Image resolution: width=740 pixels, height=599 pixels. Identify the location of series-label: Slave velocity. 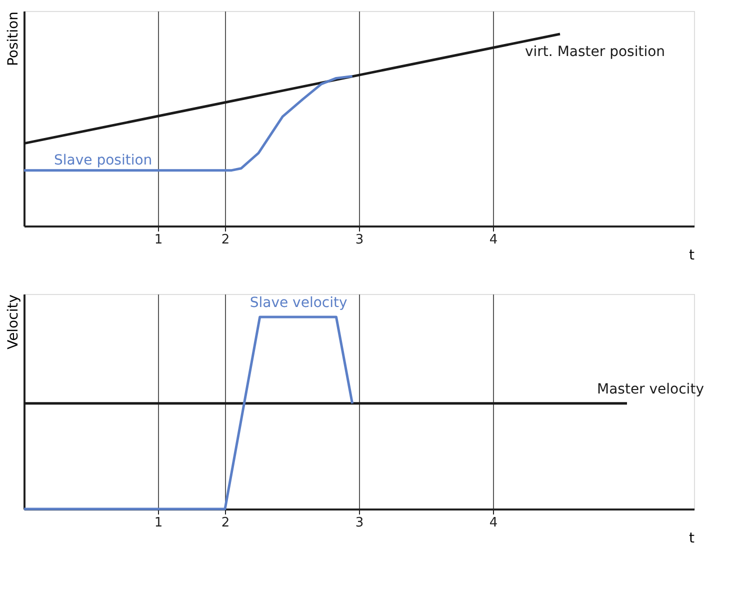
(299, 303).